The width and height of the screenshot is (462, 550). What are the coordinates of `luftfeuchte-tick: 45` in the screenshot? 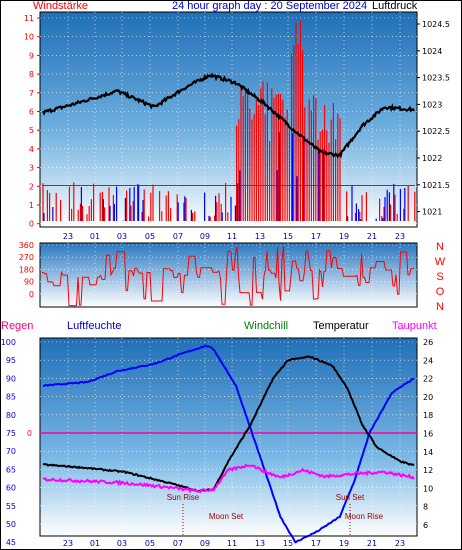 It's located at (11, 542).